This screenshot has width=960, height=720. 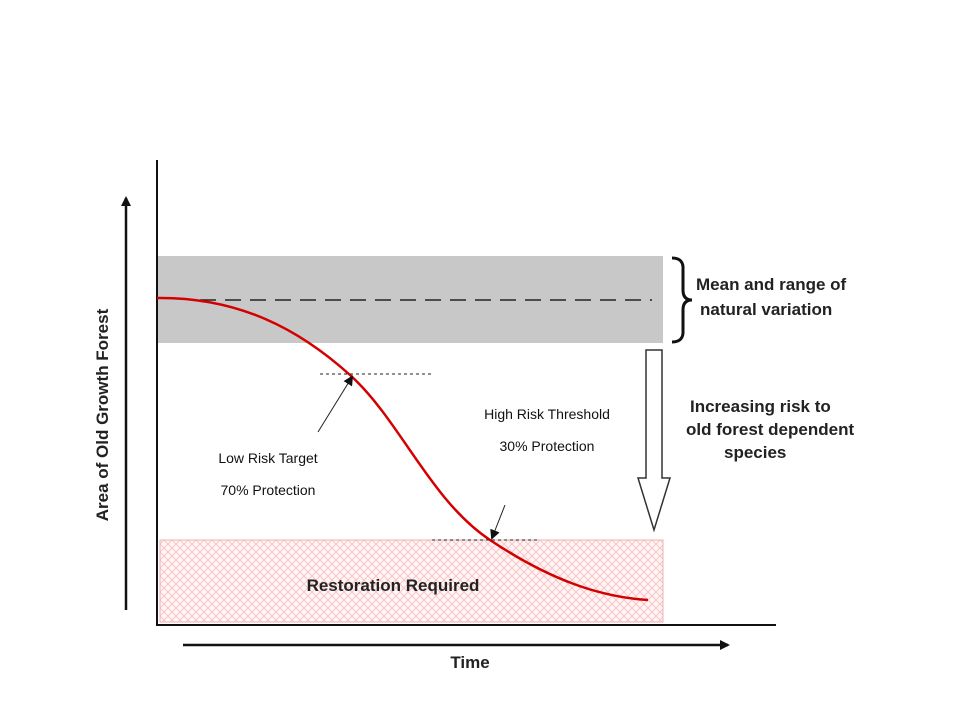 I want to click on risk-arrow, so click(x=654, y=441).